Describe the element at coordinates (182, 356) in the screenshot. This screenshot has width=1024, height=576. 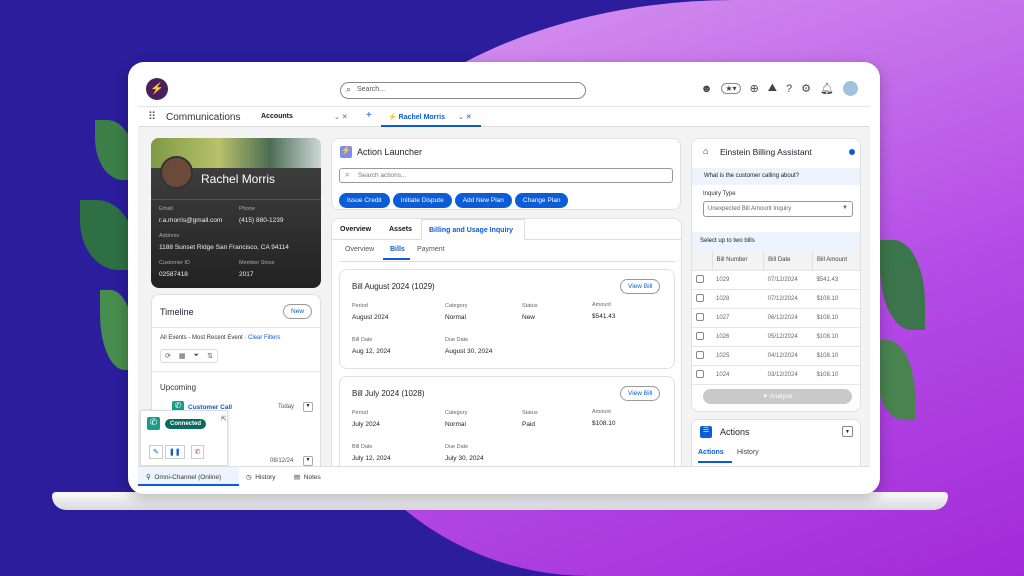
I see `calendar-icon: ▦` at that location.